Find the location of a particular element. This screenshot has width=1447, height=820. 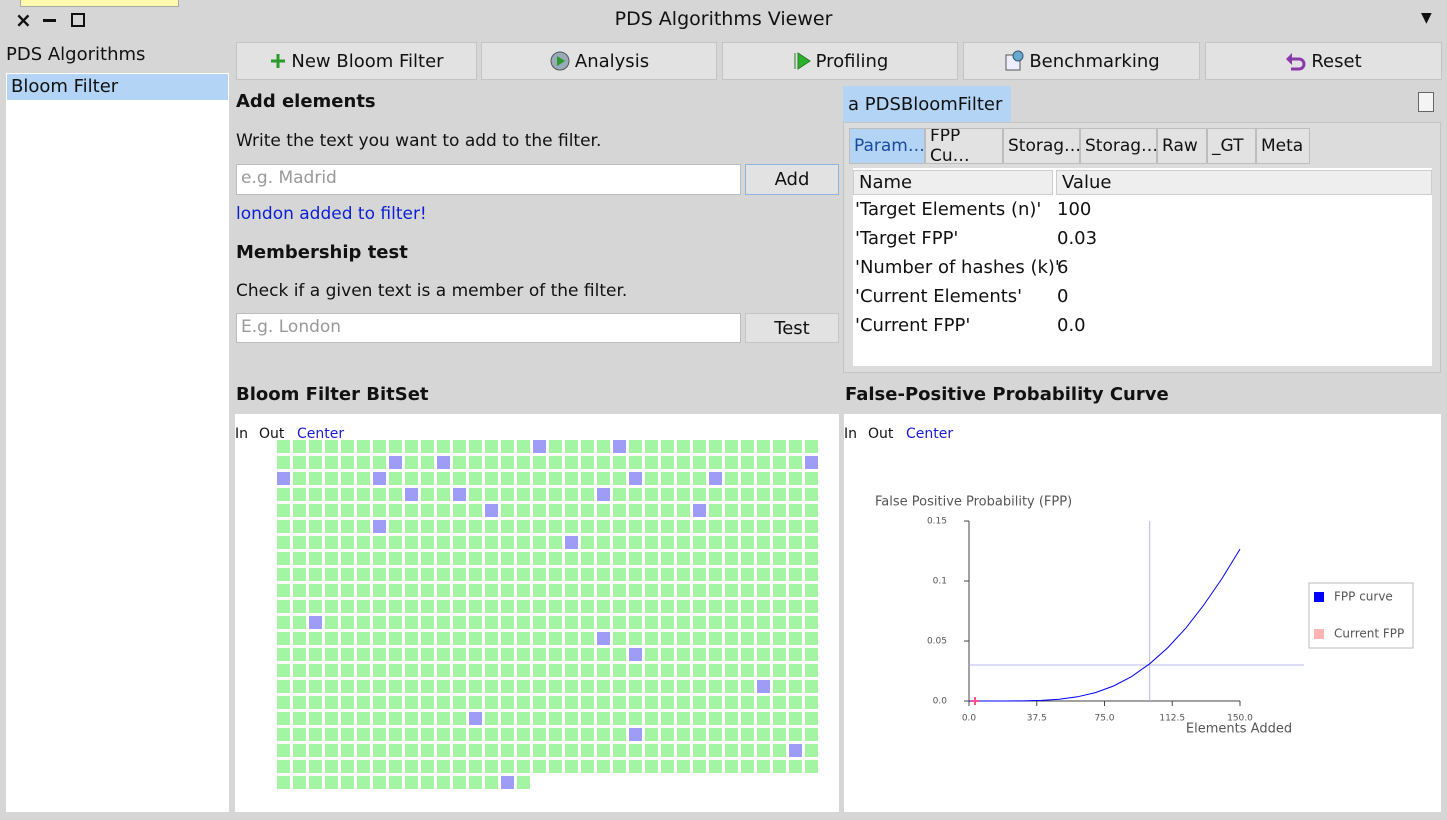

tab: Raw is located at coordinates (1182, 146).